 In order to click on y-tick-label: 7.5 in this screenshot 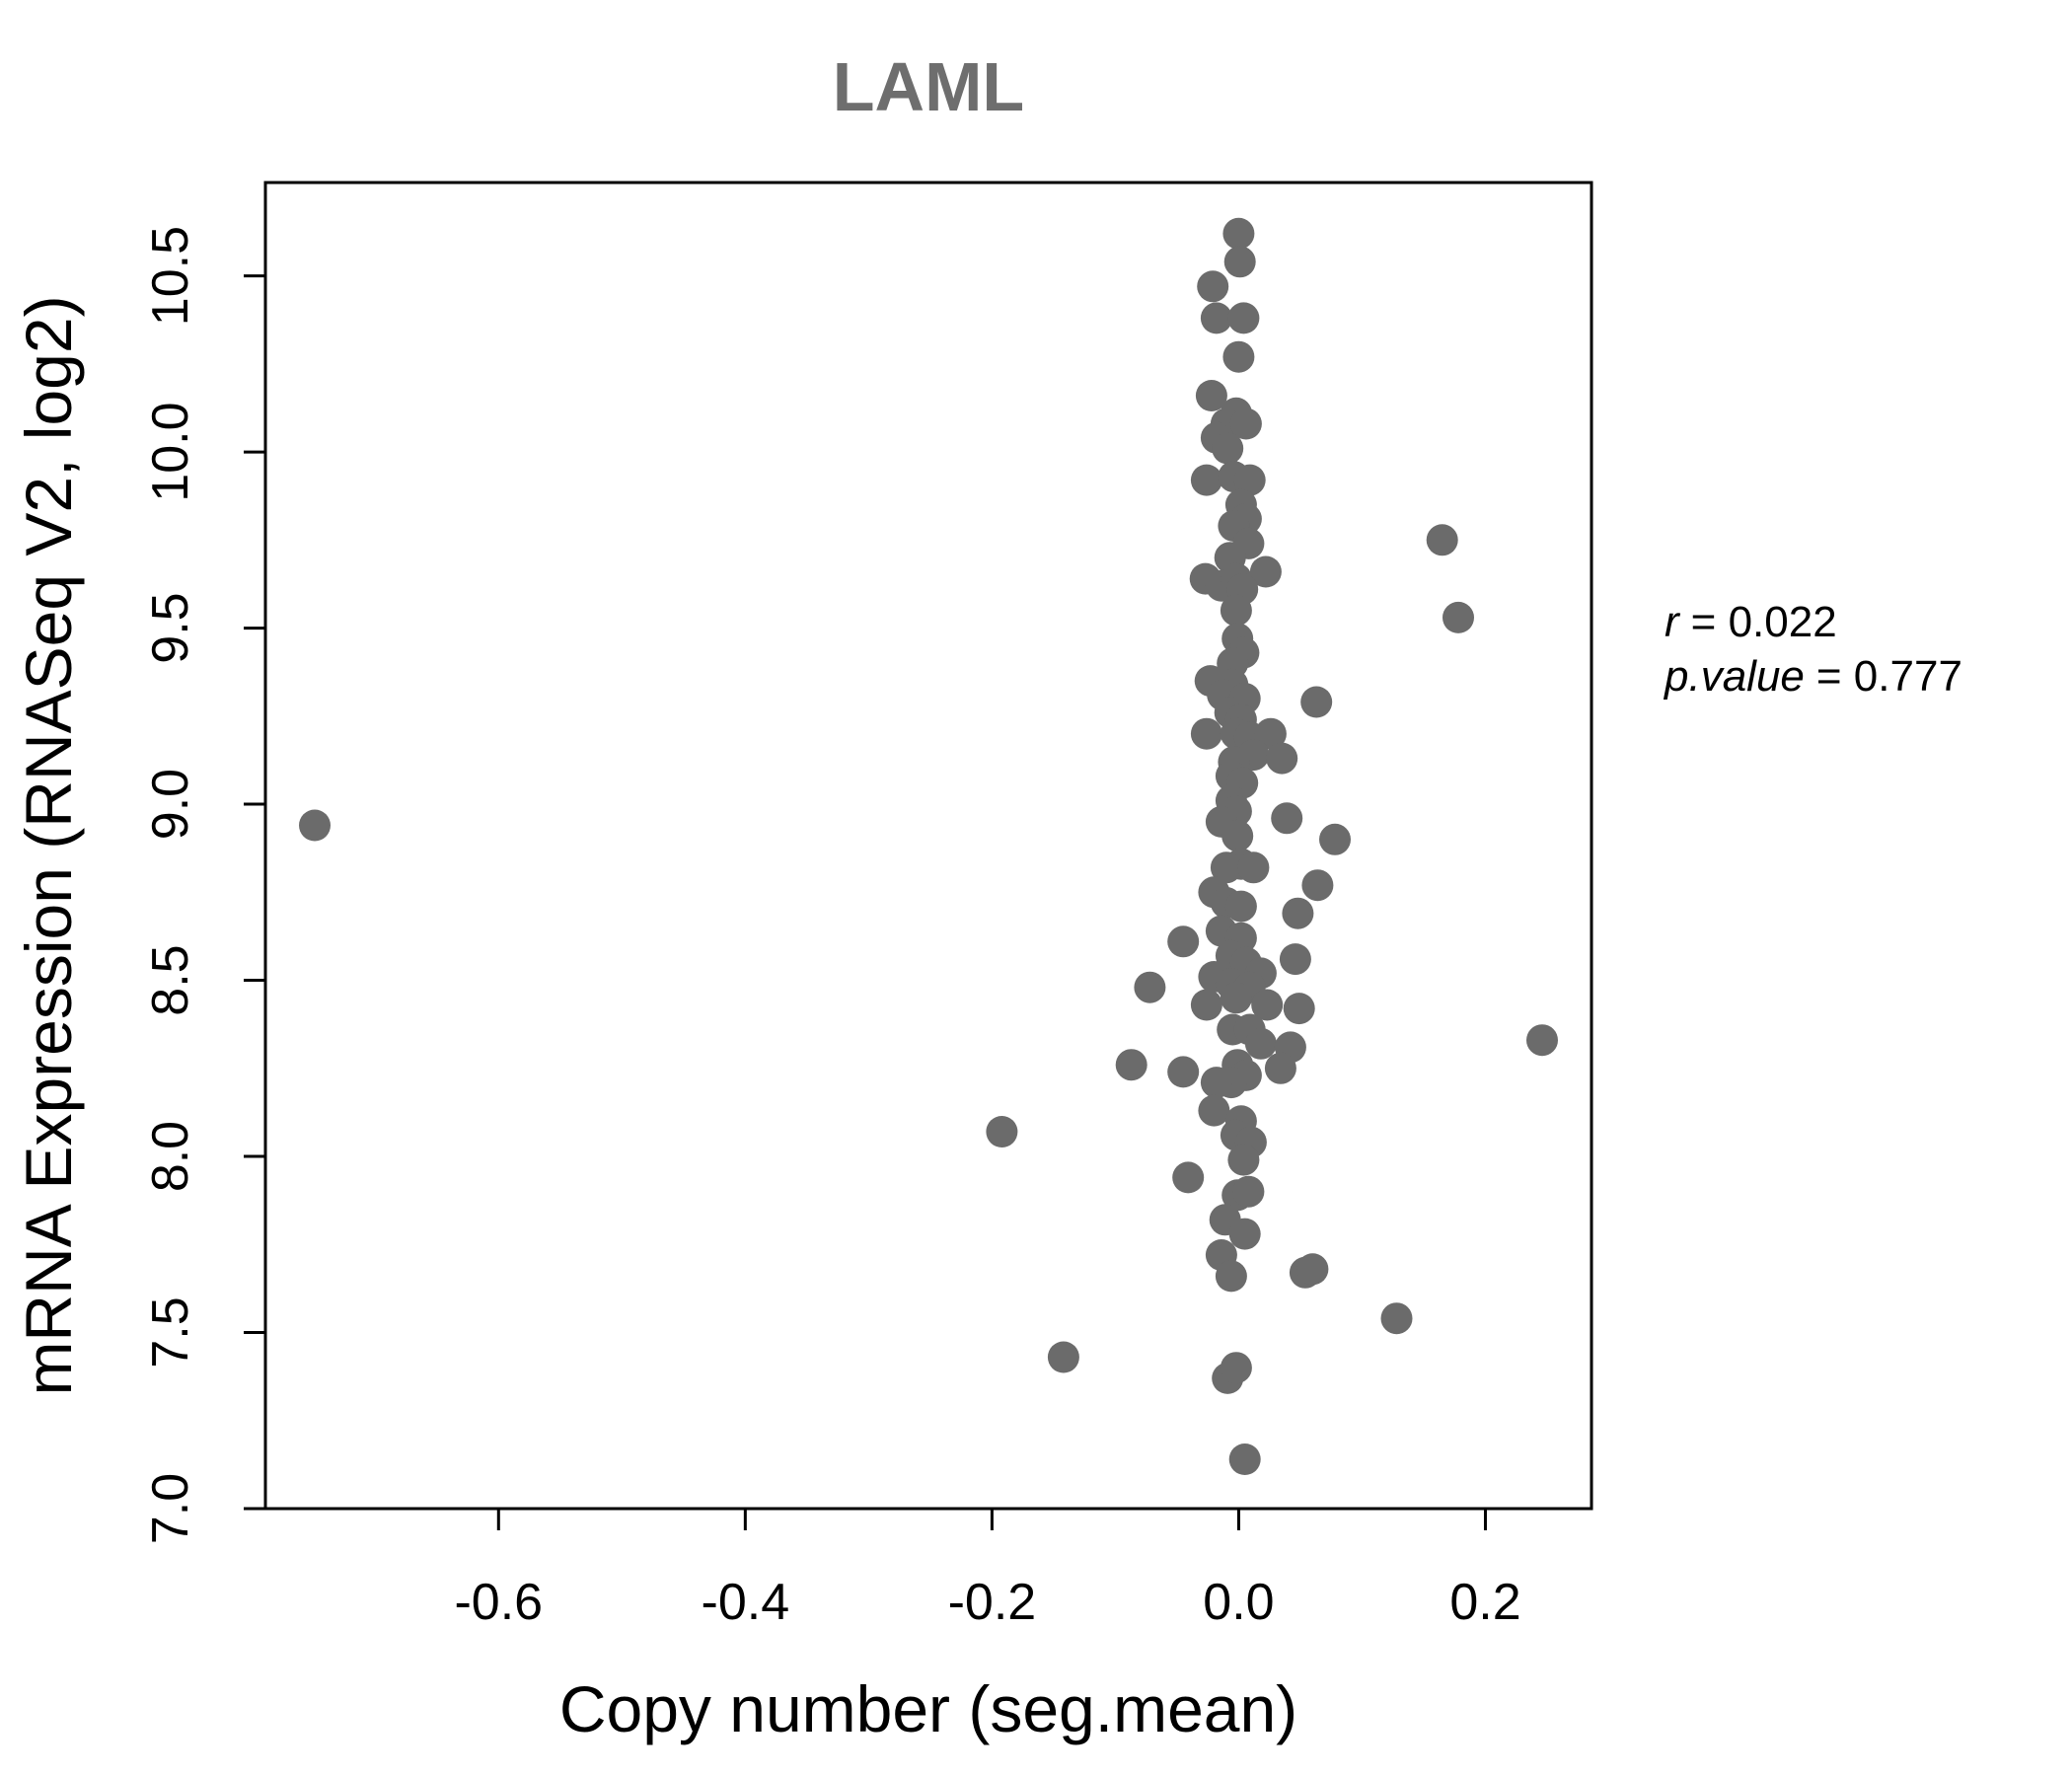, I will do `click(170, 1332)`.